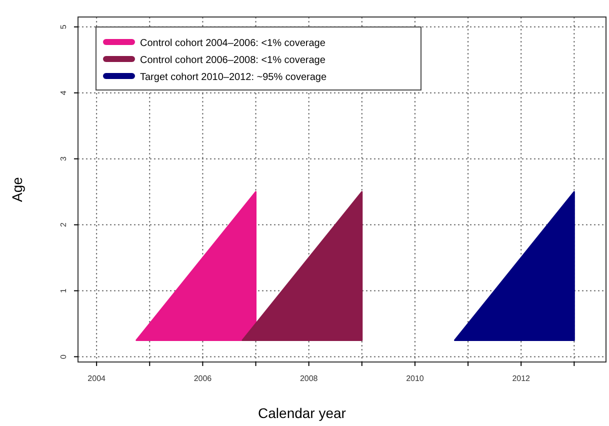 The height and width of the screenshot is (426, 609). What do you see at coordinates (97, 378) in the screenshot?
I see `x-tick-label: 2004` at bounding box center [97, 378].